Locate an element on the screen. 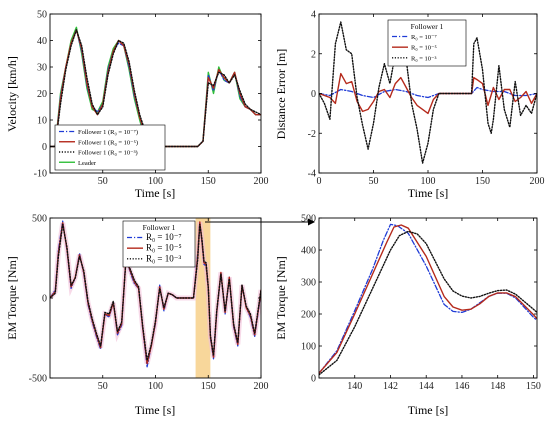 The image size is (550, 422). y-tick-label: 4 is located at coordinates (313, 15).